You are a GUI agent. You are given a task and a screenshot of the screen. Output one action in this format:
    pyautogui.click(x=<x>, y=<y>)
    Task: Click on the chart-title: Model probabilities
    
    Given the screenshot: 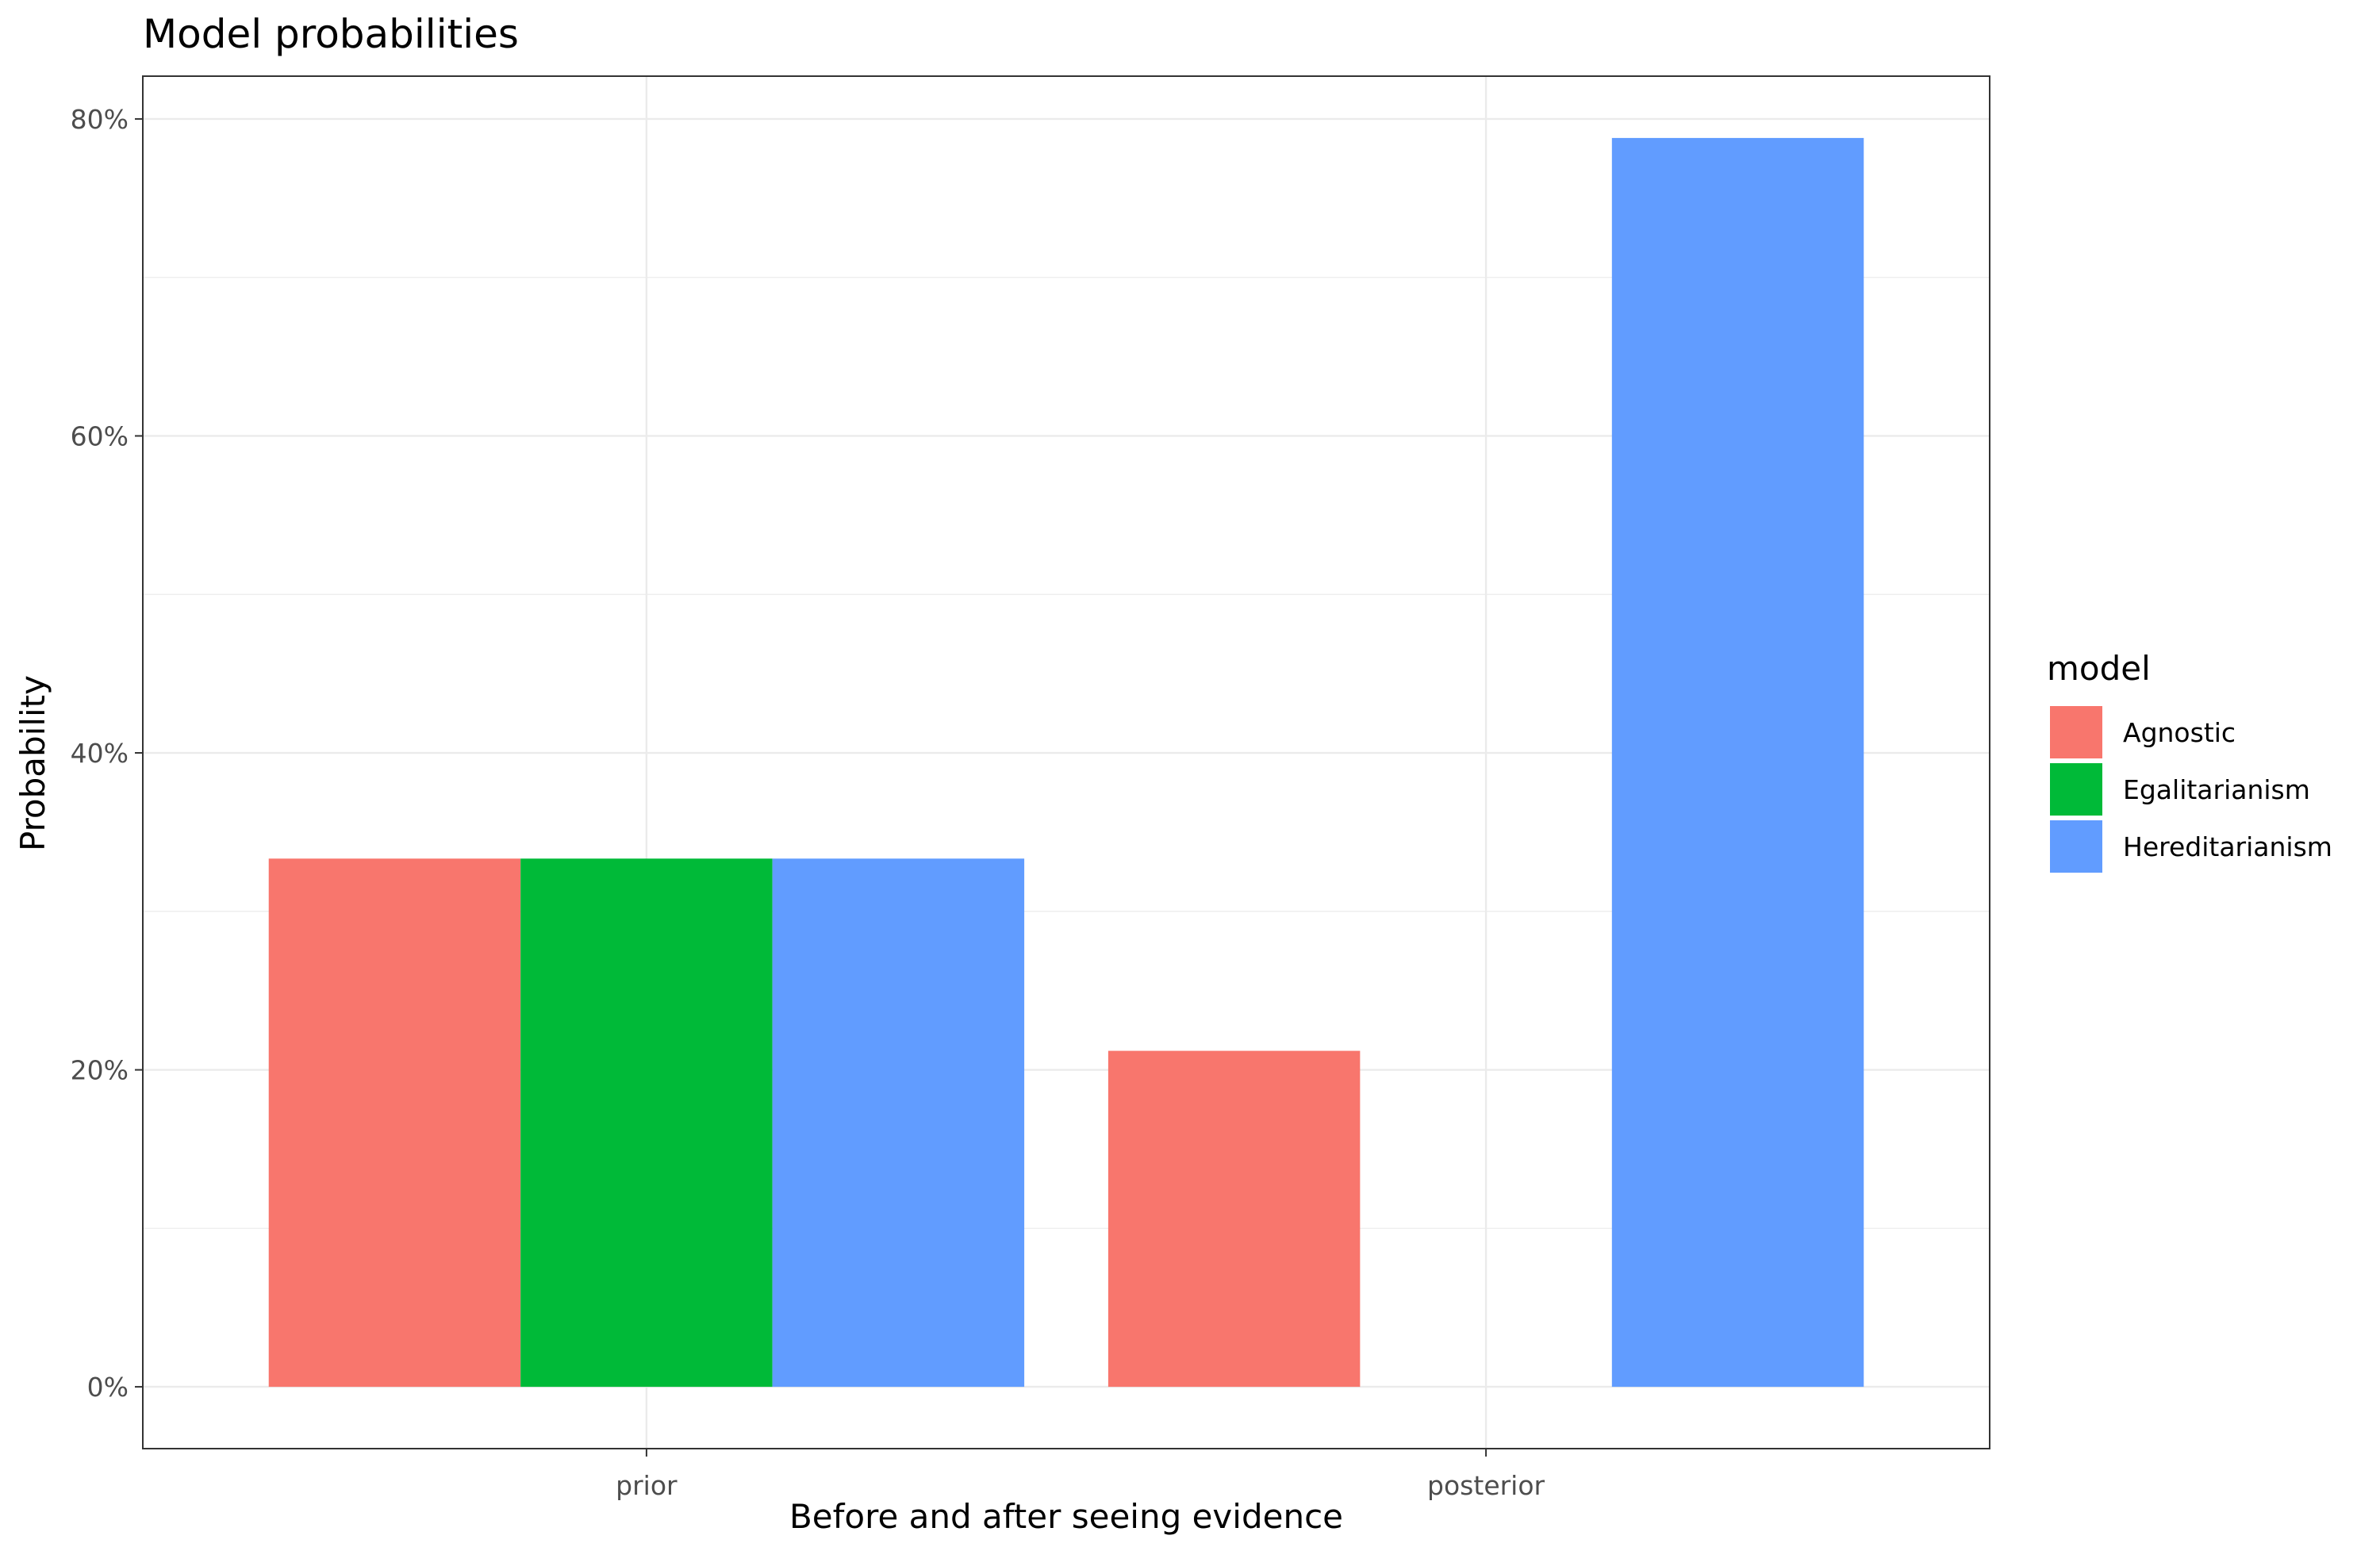 What is the action you would take?
    pyautogui.click(x=331, y=34)
    